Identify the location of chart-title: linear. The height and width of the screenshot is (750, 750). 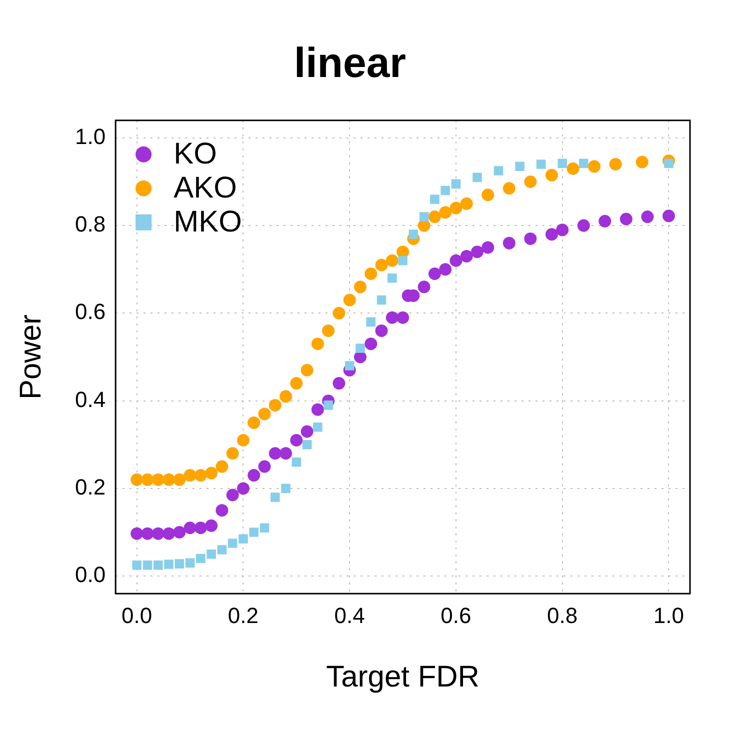
(350, 62).